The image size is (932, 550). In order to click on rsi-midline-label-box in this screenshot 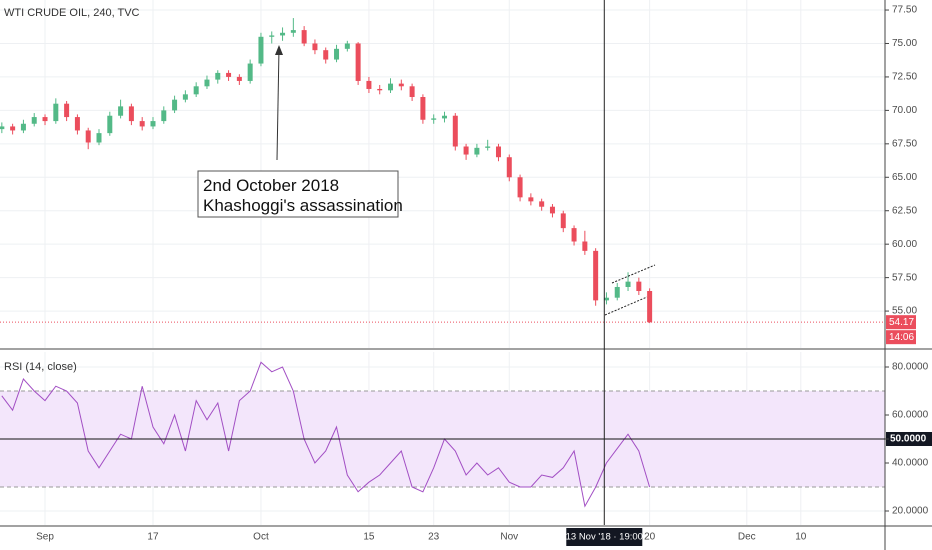, I will do `click(909, 439)`.